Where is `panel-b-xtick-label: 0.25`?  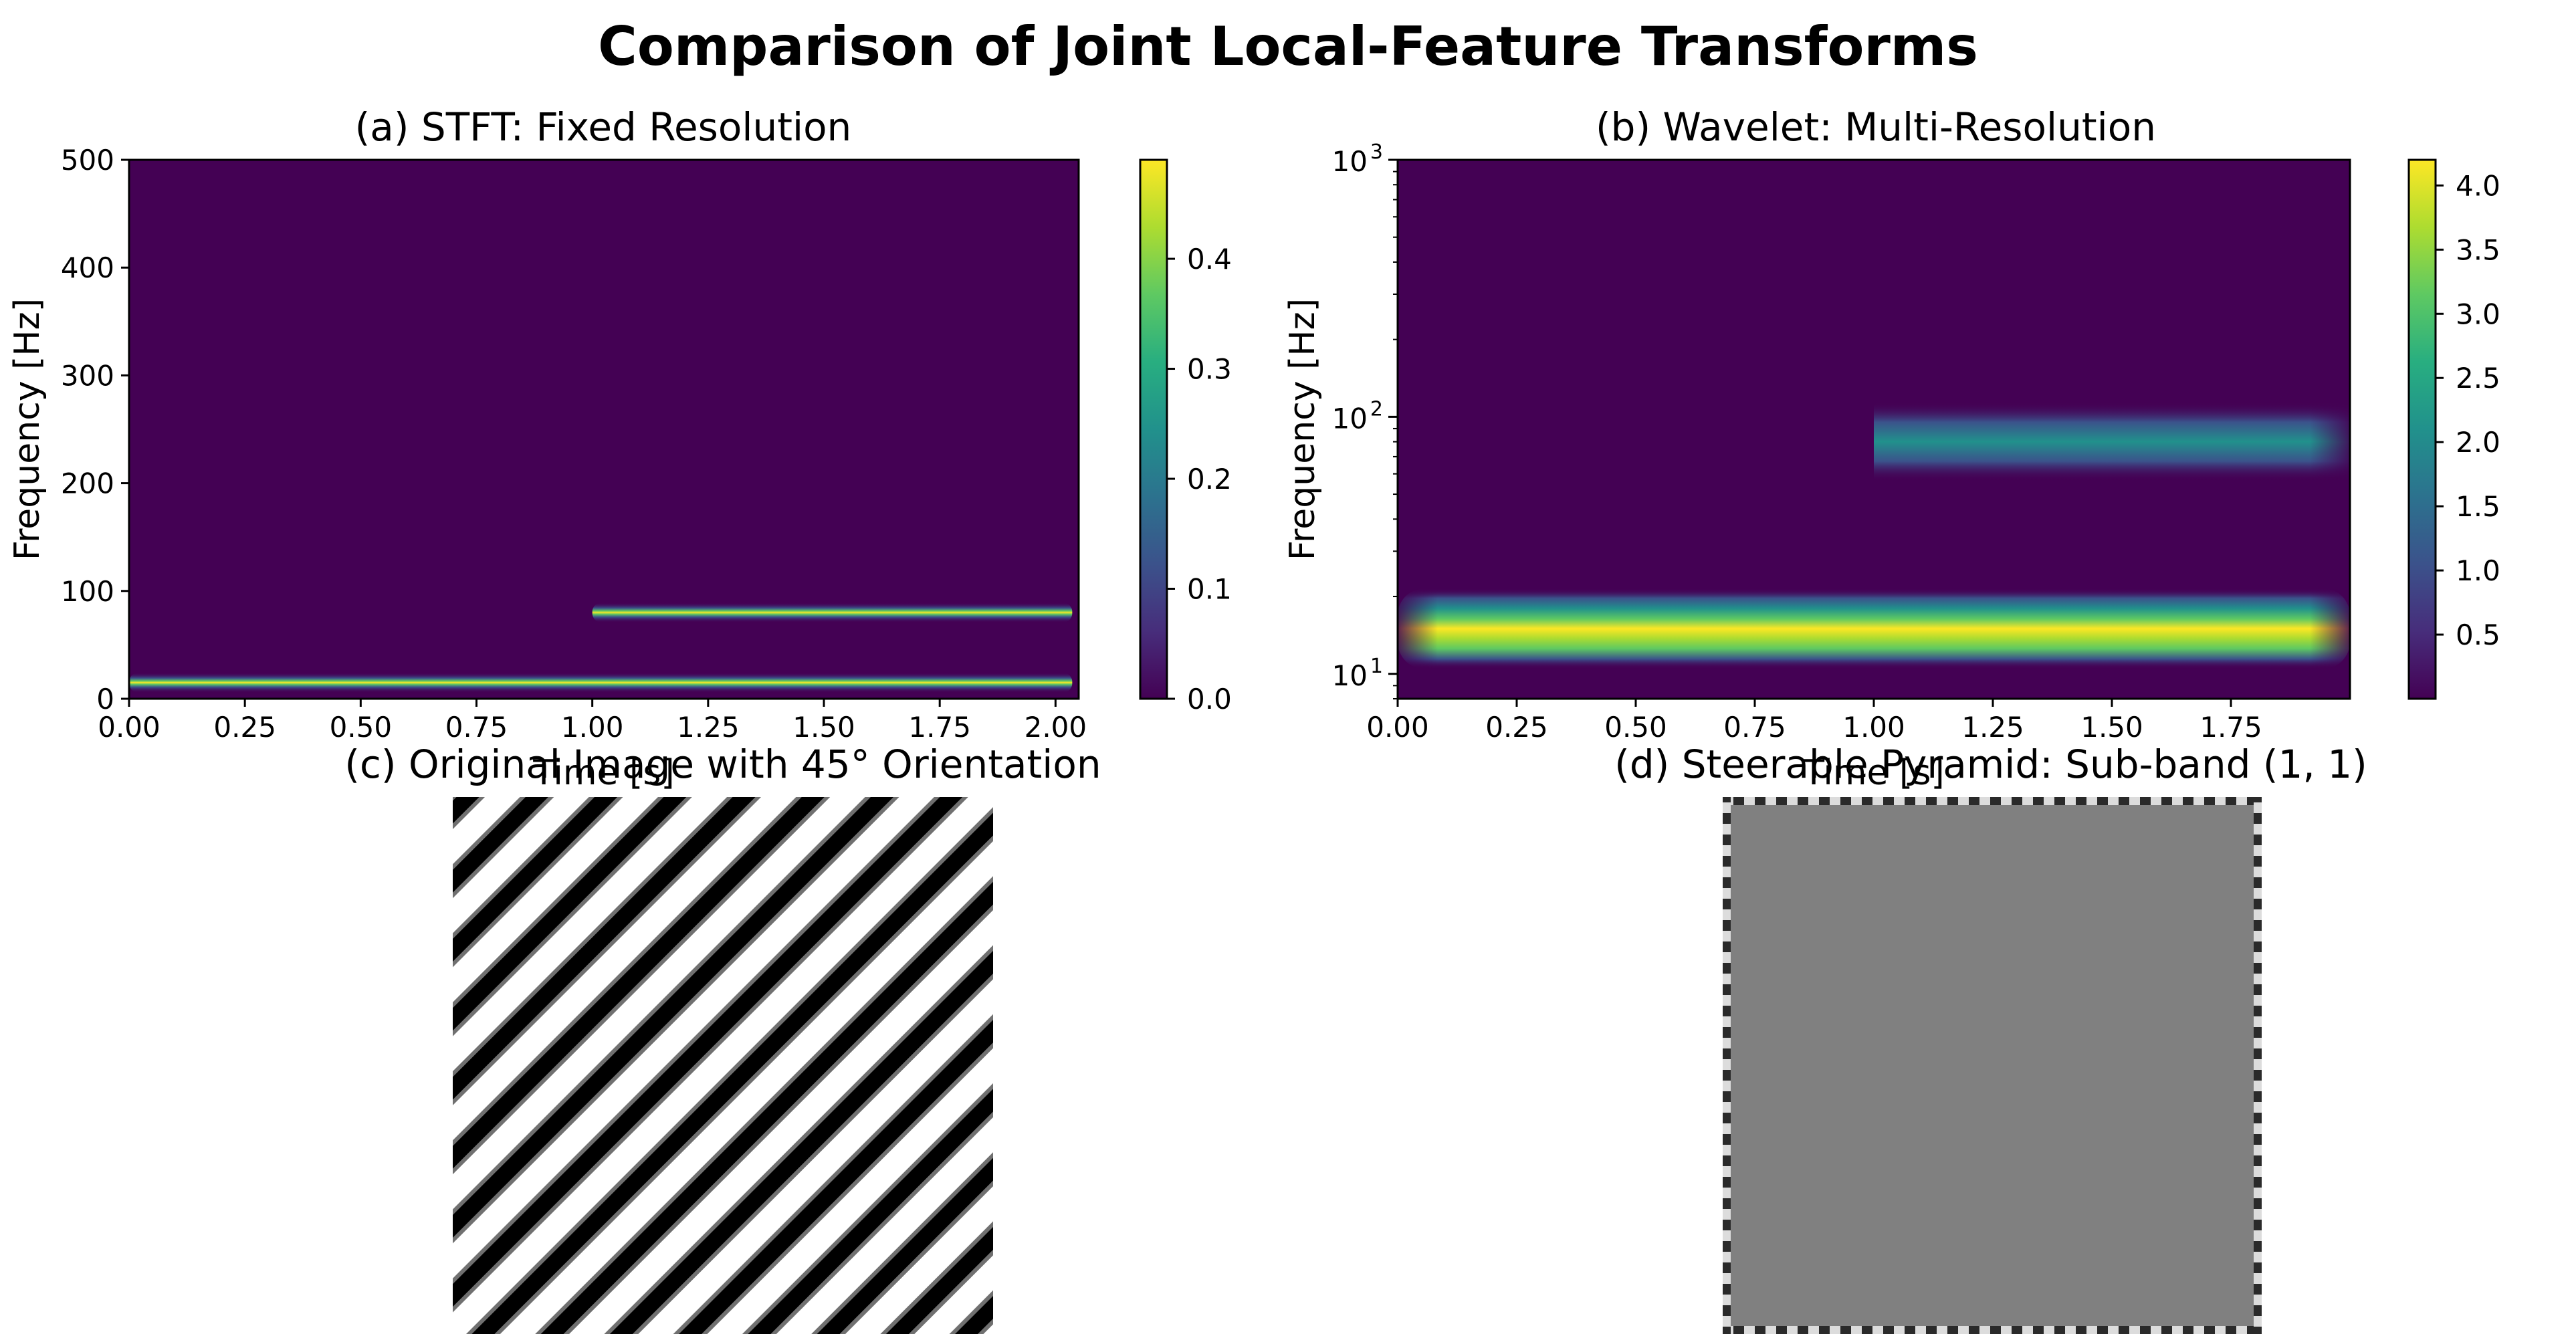
panel-b-xtick-label: 0.25 is located at coordinates (1517, 727).